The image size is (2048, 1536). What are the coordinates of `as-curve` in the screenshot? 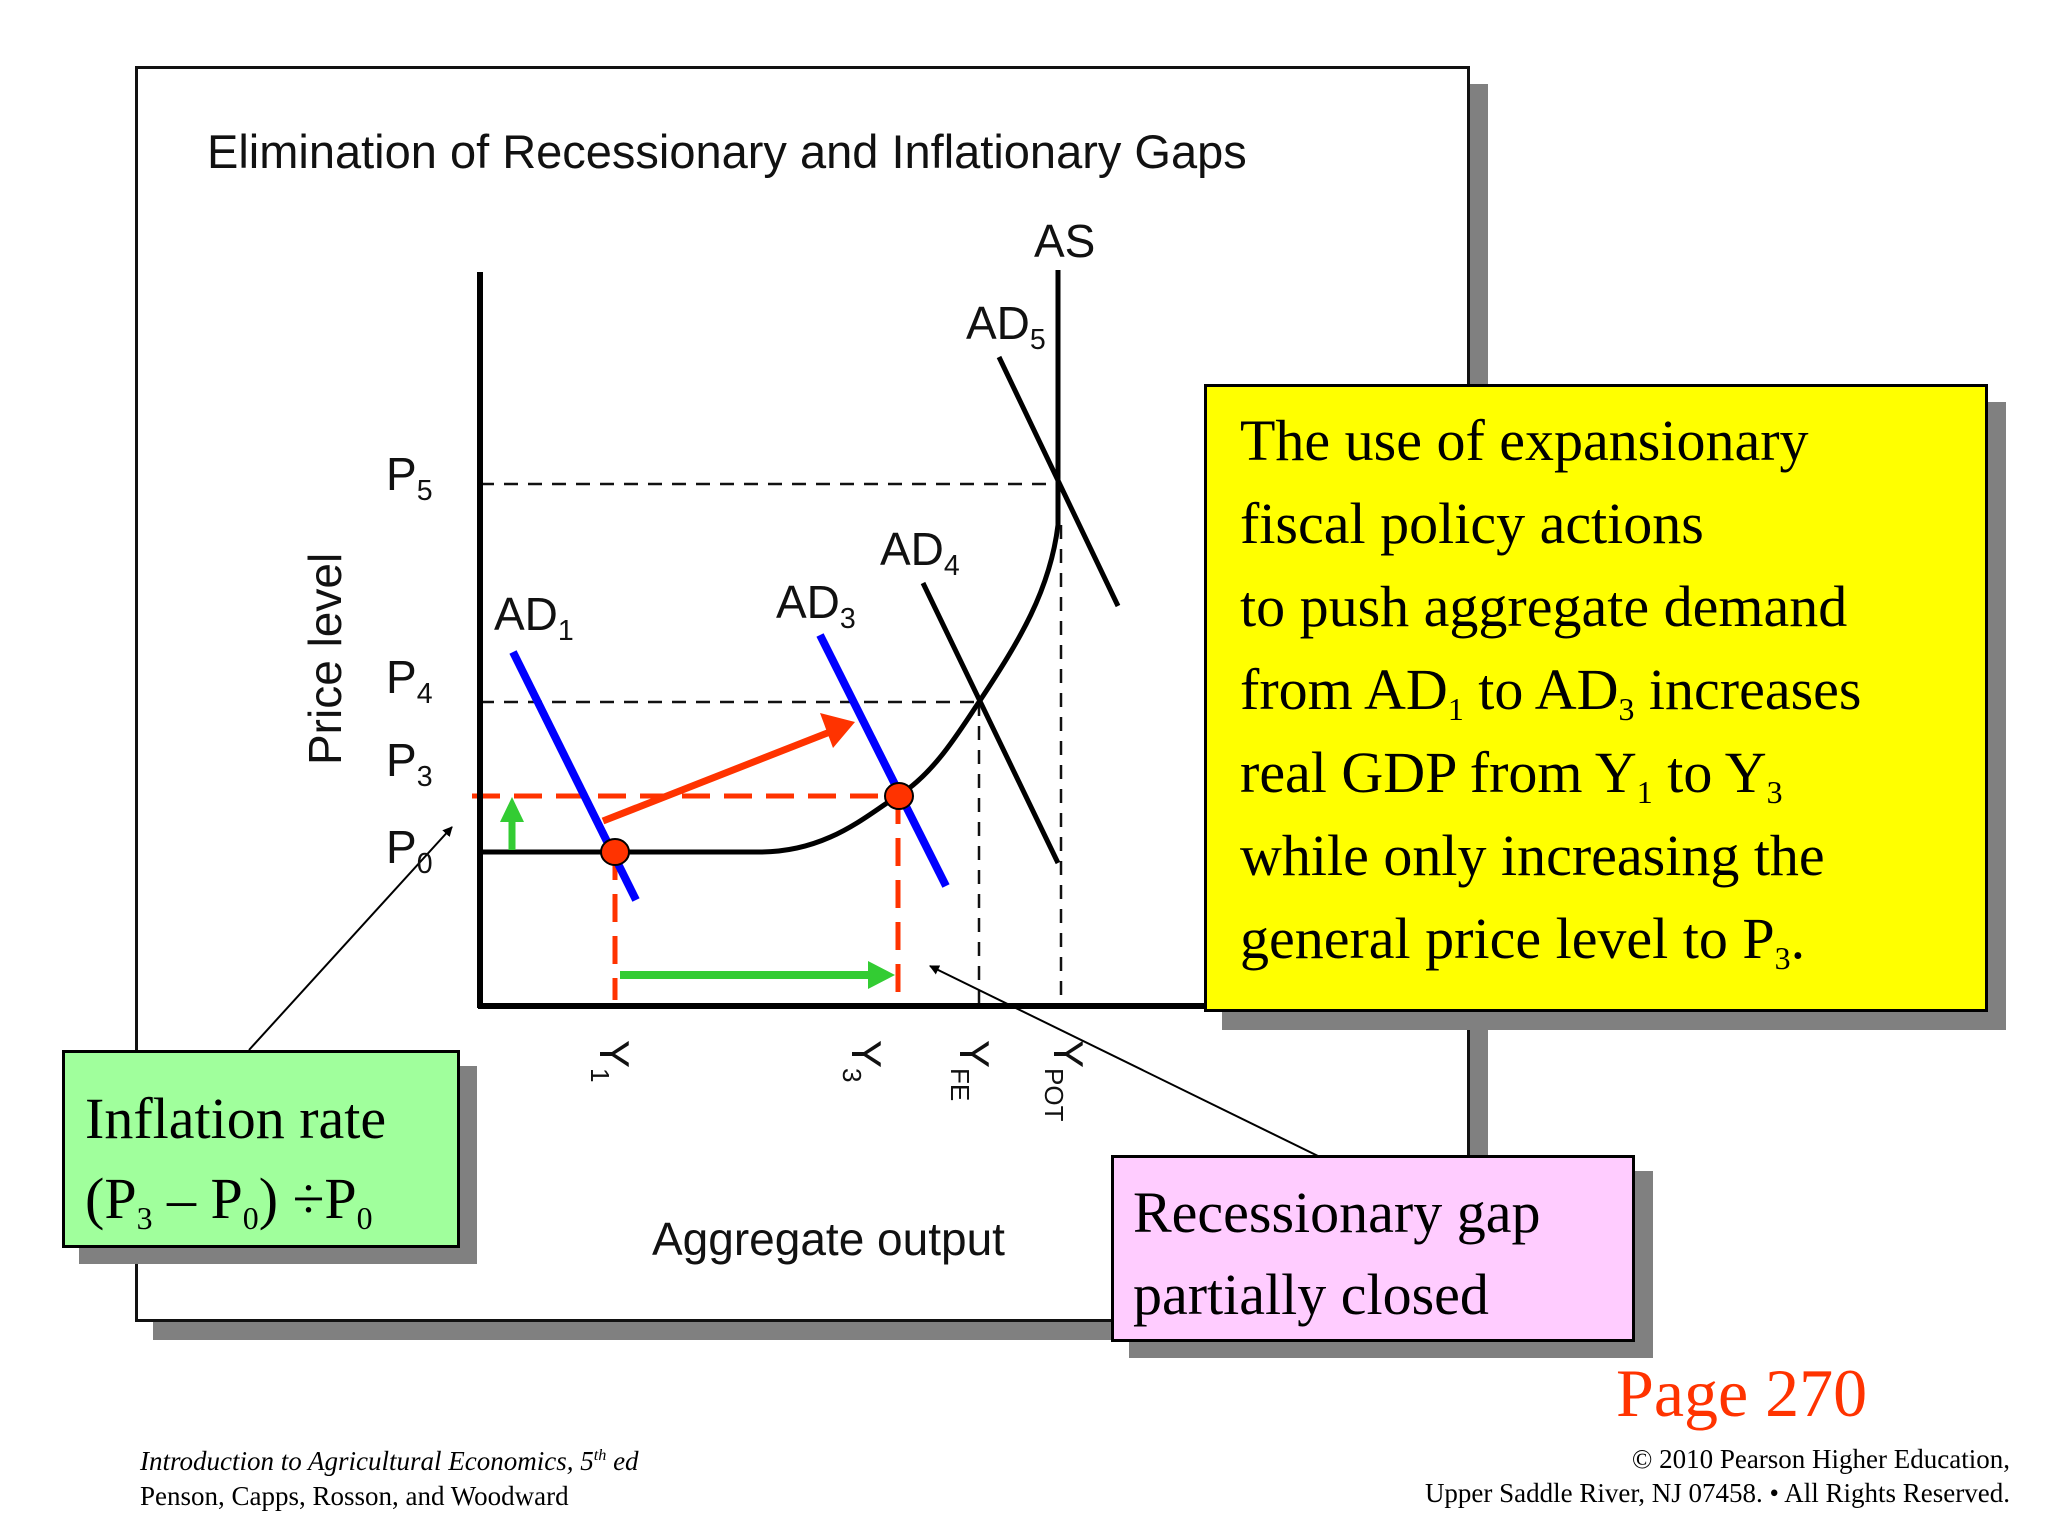 It's located at (770, 562).